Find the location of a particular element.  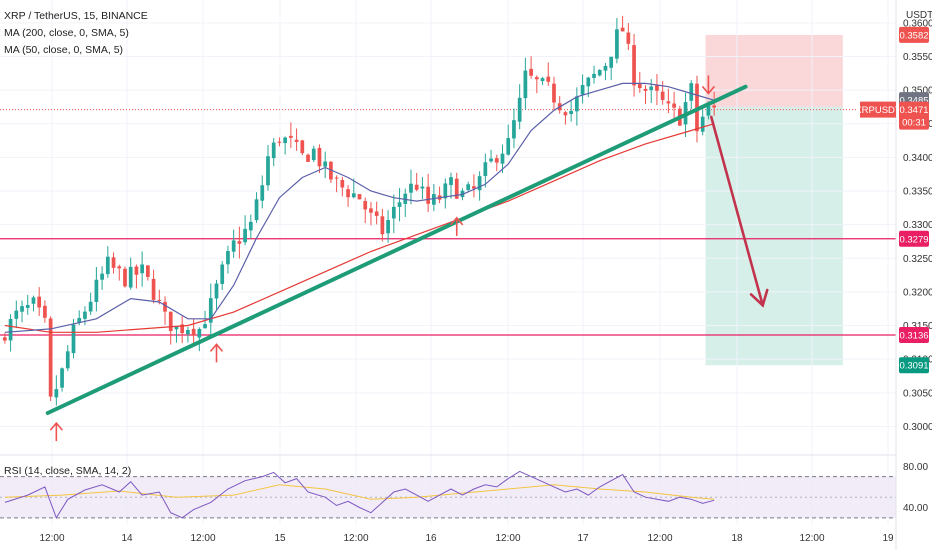

currency-label: USDT is located at coordinates (919, 15).